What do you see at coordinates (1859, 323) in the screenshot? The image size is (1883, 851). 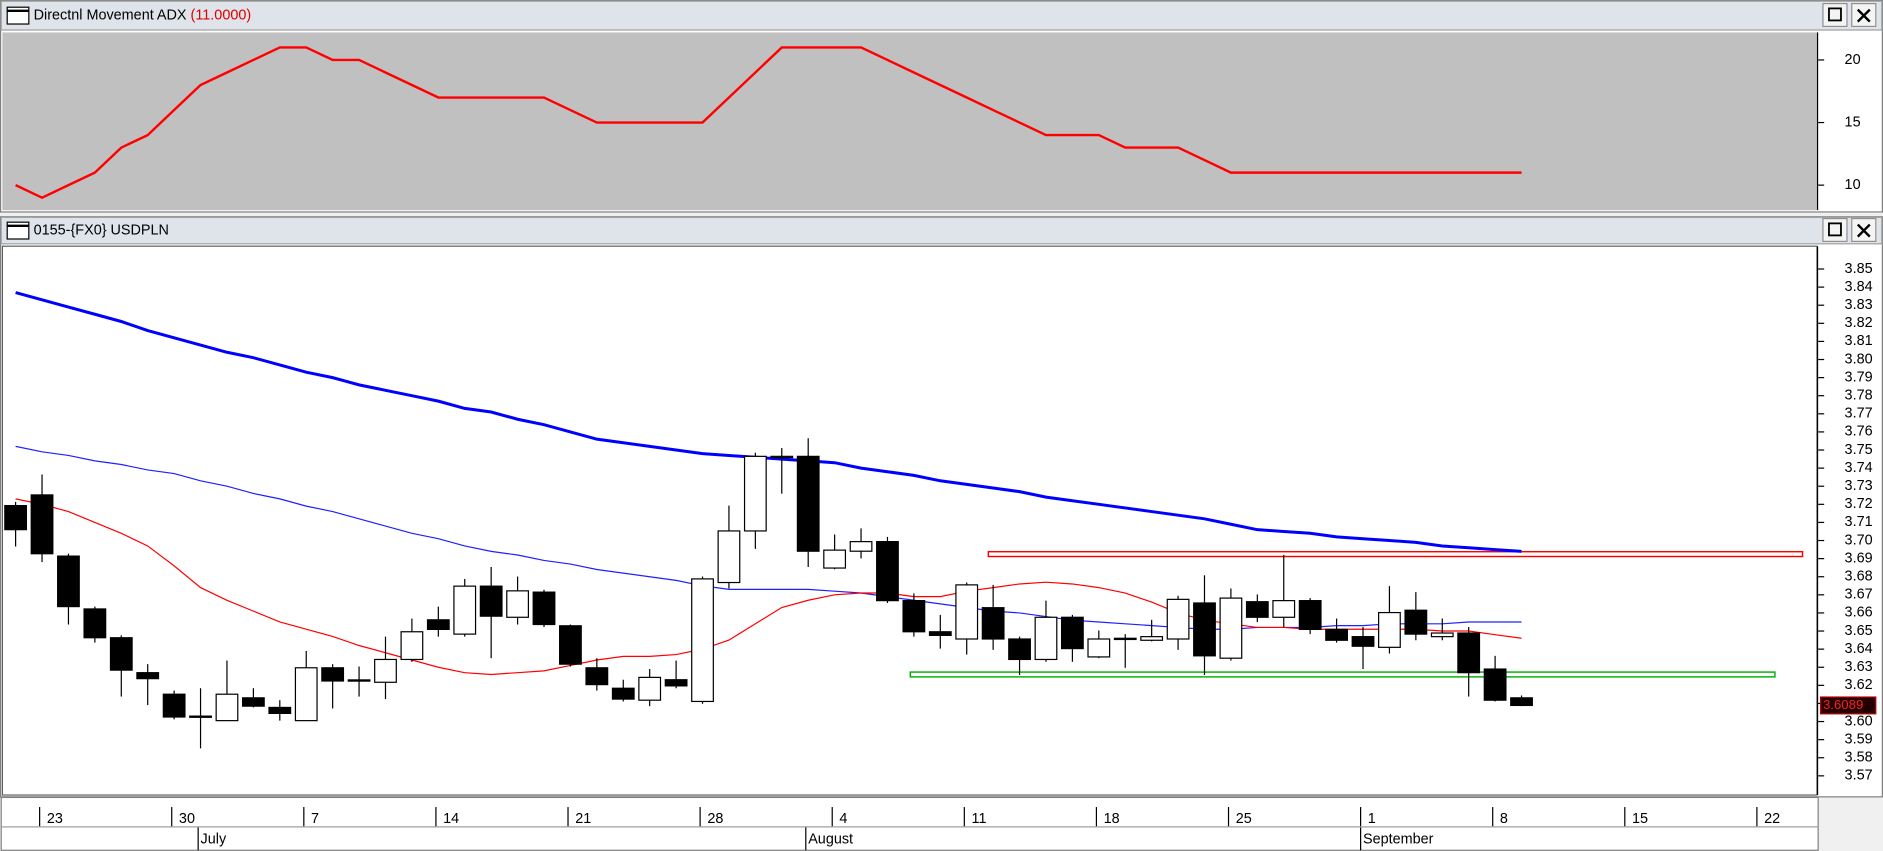 I see `y-tick-label: 3.82` at bounding box center [1859, 323].